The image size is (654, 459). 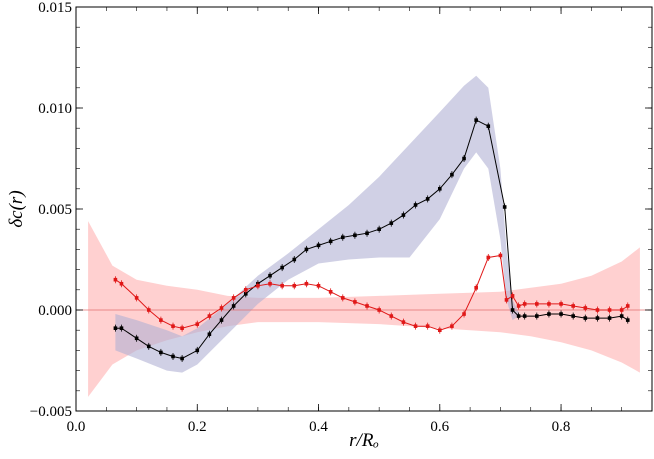 I want to click on y-tick-label: −0.005, so click(x=51, y=412).